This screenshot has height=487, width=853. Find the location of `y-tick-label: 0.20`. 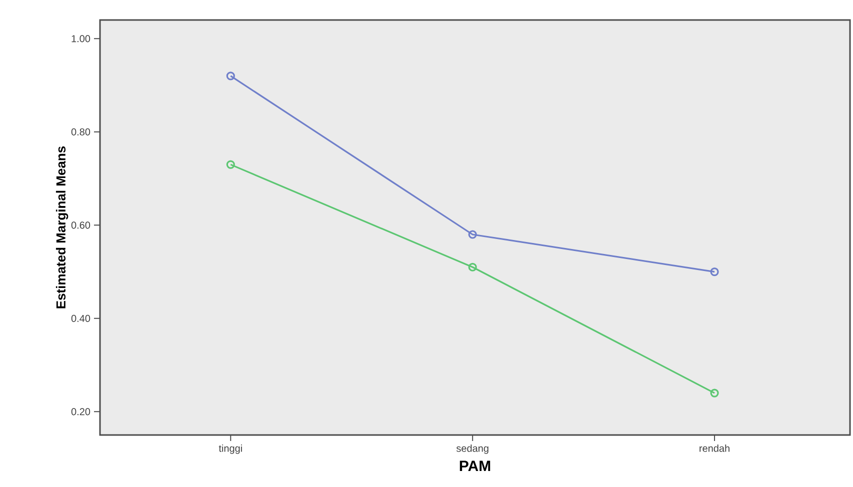

y-tick-label: 0.20 is located at coordinates (80, 412).